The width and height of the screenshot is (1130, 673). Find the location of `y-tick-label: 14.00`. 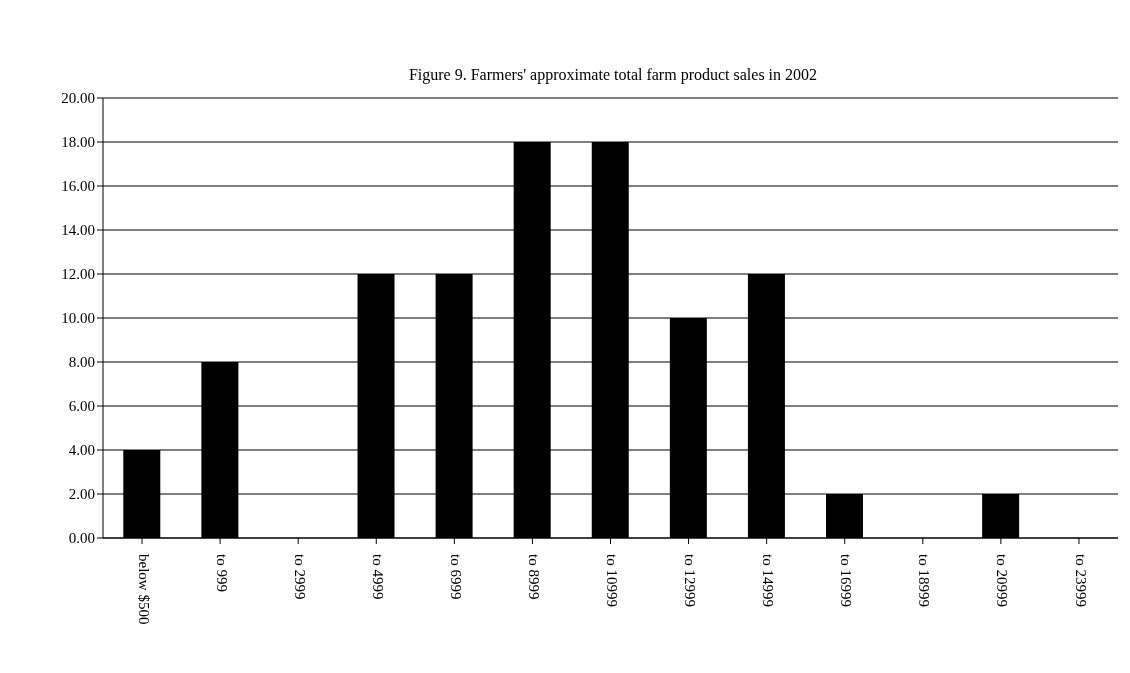

y-tick-label: 14.00 is located at coordinates (78, 230).